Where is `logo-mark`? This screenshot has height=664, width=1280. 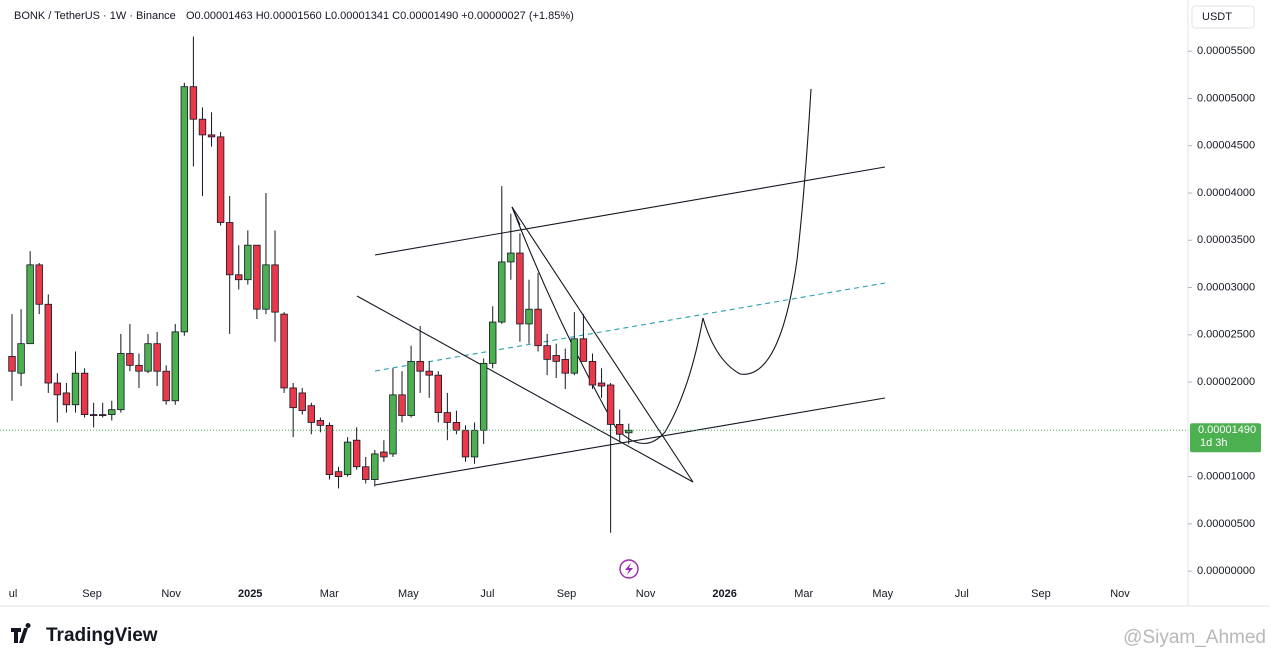 logo-mark is located at coordinates (21, 633).